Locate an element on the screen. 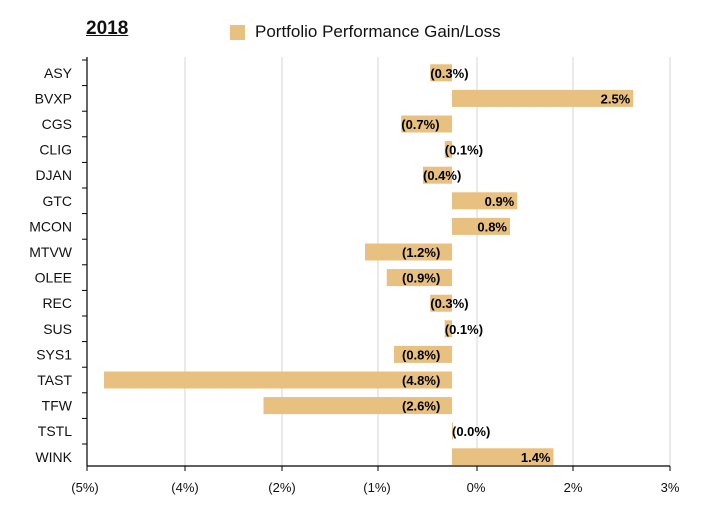 The width and height of the screenshot is (721, 516). legend: Portfolio Performance Gain/Loss is located at coordinates (365, 32).